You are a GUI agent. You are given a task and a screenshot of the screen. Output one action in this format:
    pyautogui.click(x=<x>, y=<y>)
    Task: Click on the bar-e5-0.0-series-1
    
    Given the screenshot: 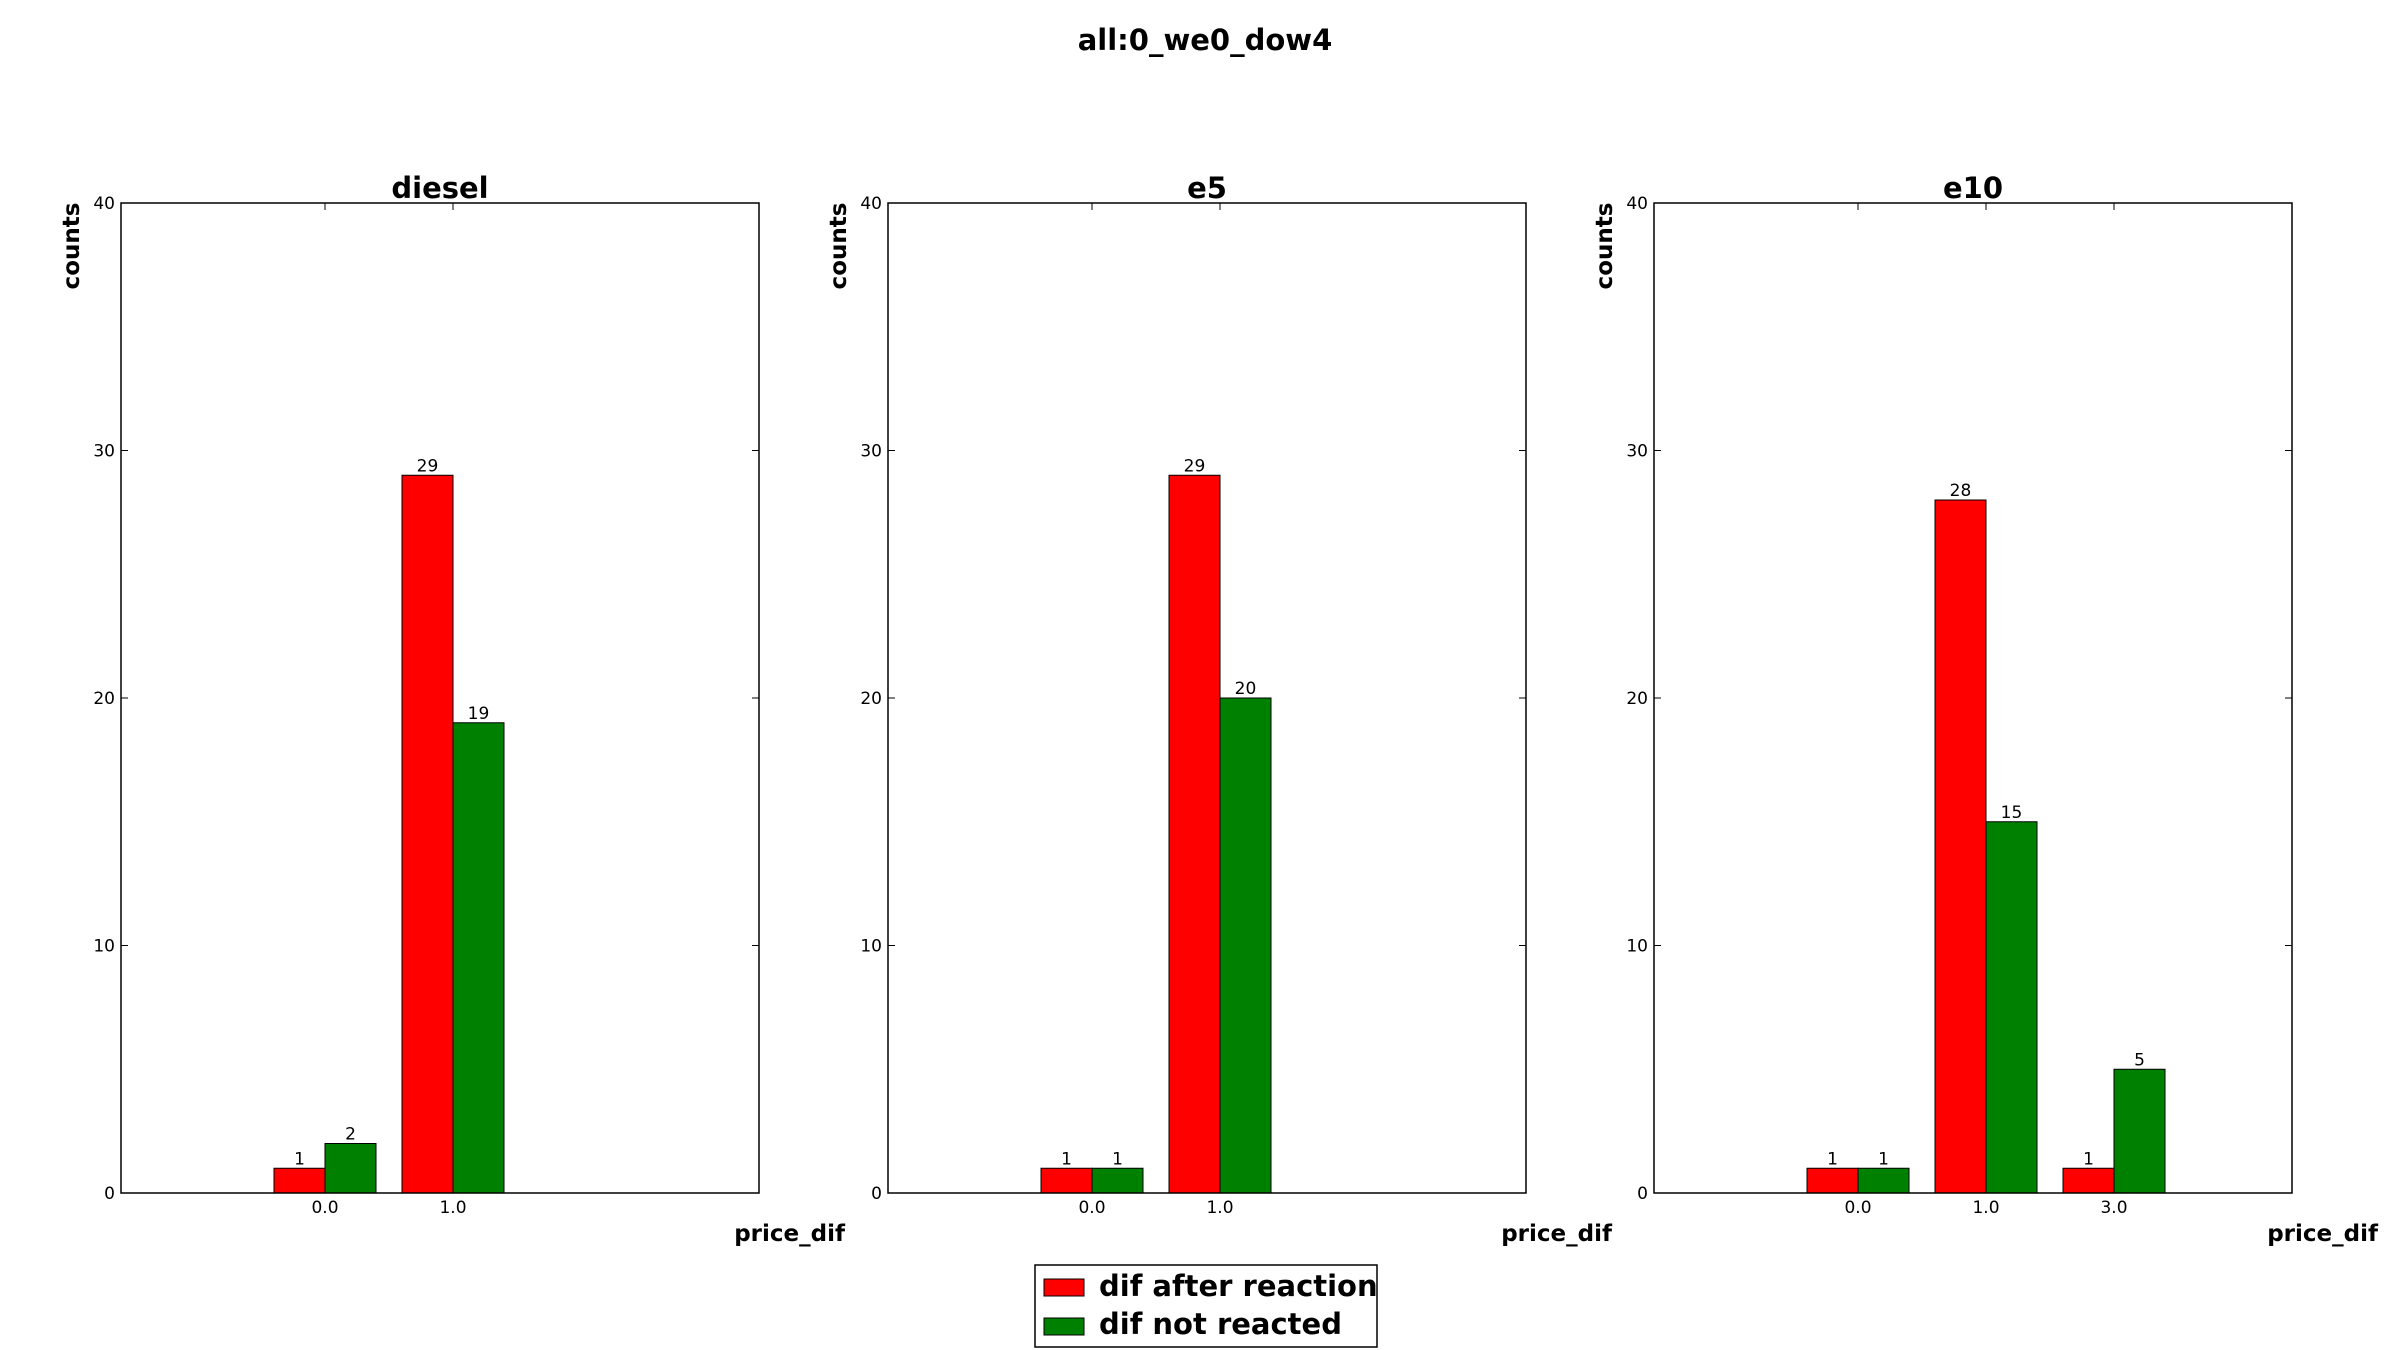 What is the action you would take?
    pyautogui.click(x=1117, y=1180)
    